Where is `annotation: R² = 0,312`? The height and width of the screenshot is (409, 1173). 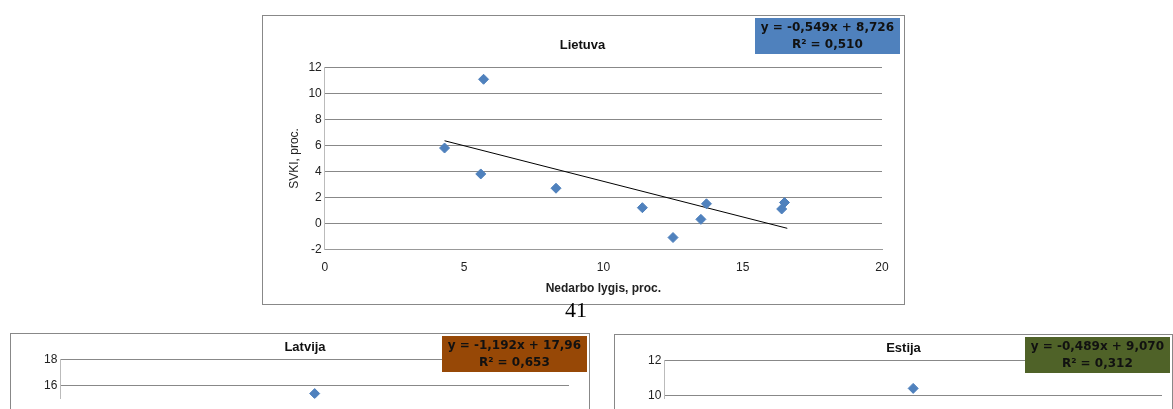 annotation: R² = 0,312 is located at coordinates (1097, 363).